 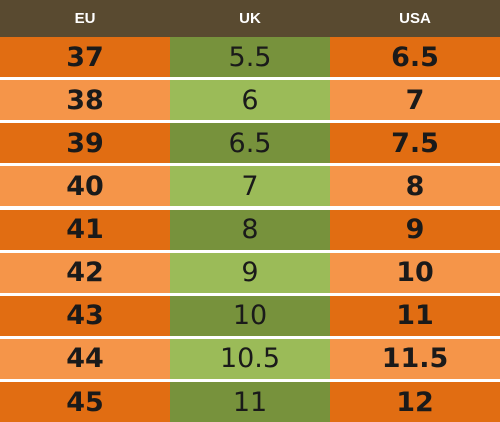 I want to click on table-header: EU UK USA, so click(x=250, y=18).